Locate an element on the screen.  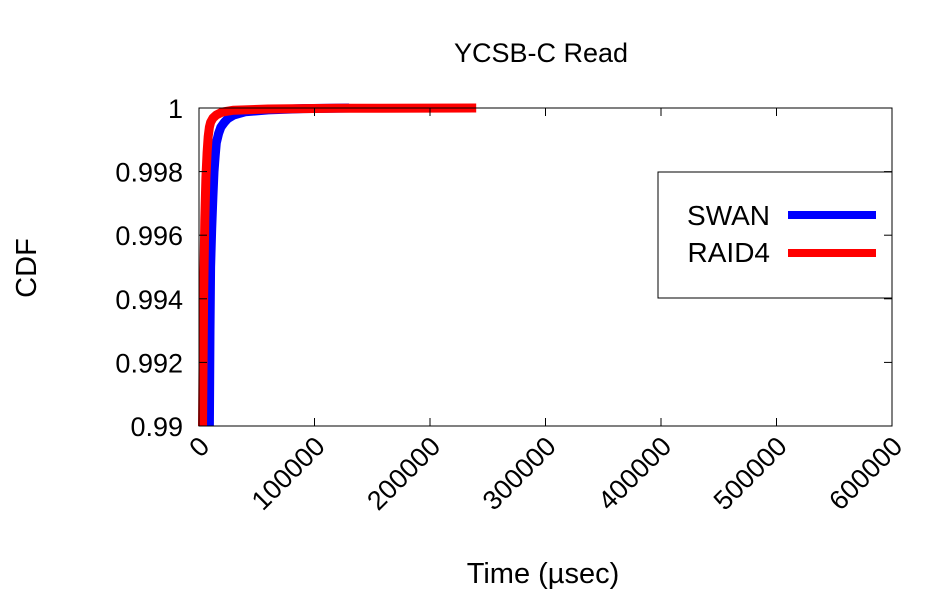
y-tick-label: 0.992 is located at coordinates (149, 363).